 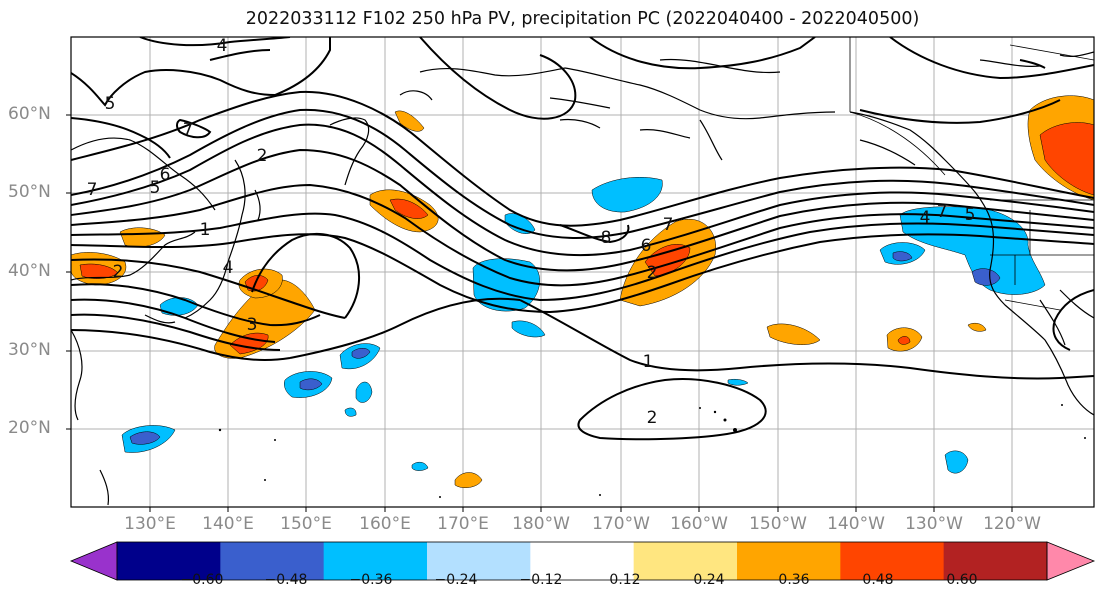 I want to click on contour-label: 5, so click(x=970, y=215).